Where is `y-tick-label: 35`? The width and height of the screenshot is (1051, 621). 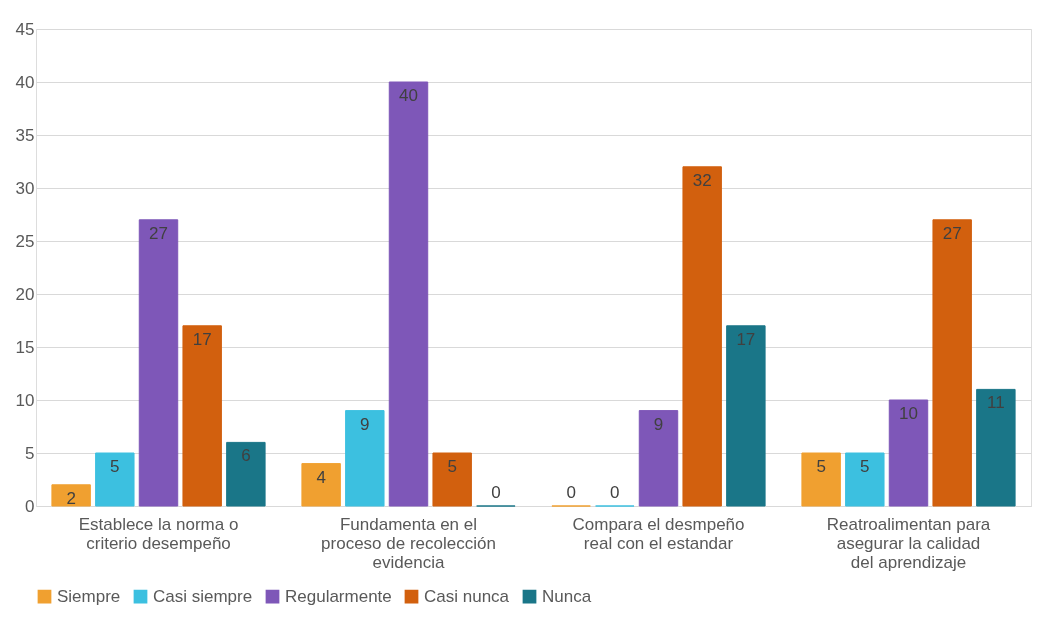
y-tick-label: 35 is located at coordinates (25, 135).